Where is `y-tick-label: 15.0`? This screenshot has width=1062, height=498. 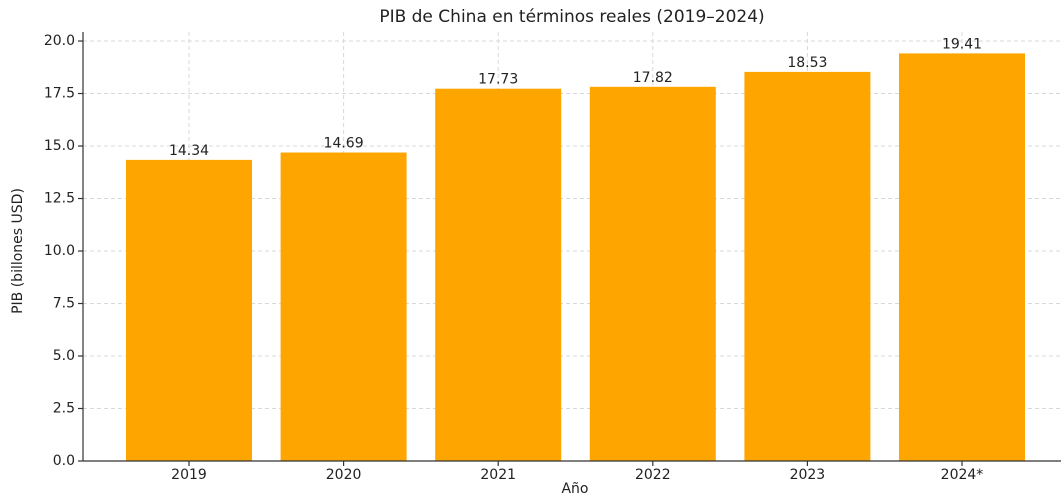
y-tick-label: 15.0 is located at coordinates (59, 146).